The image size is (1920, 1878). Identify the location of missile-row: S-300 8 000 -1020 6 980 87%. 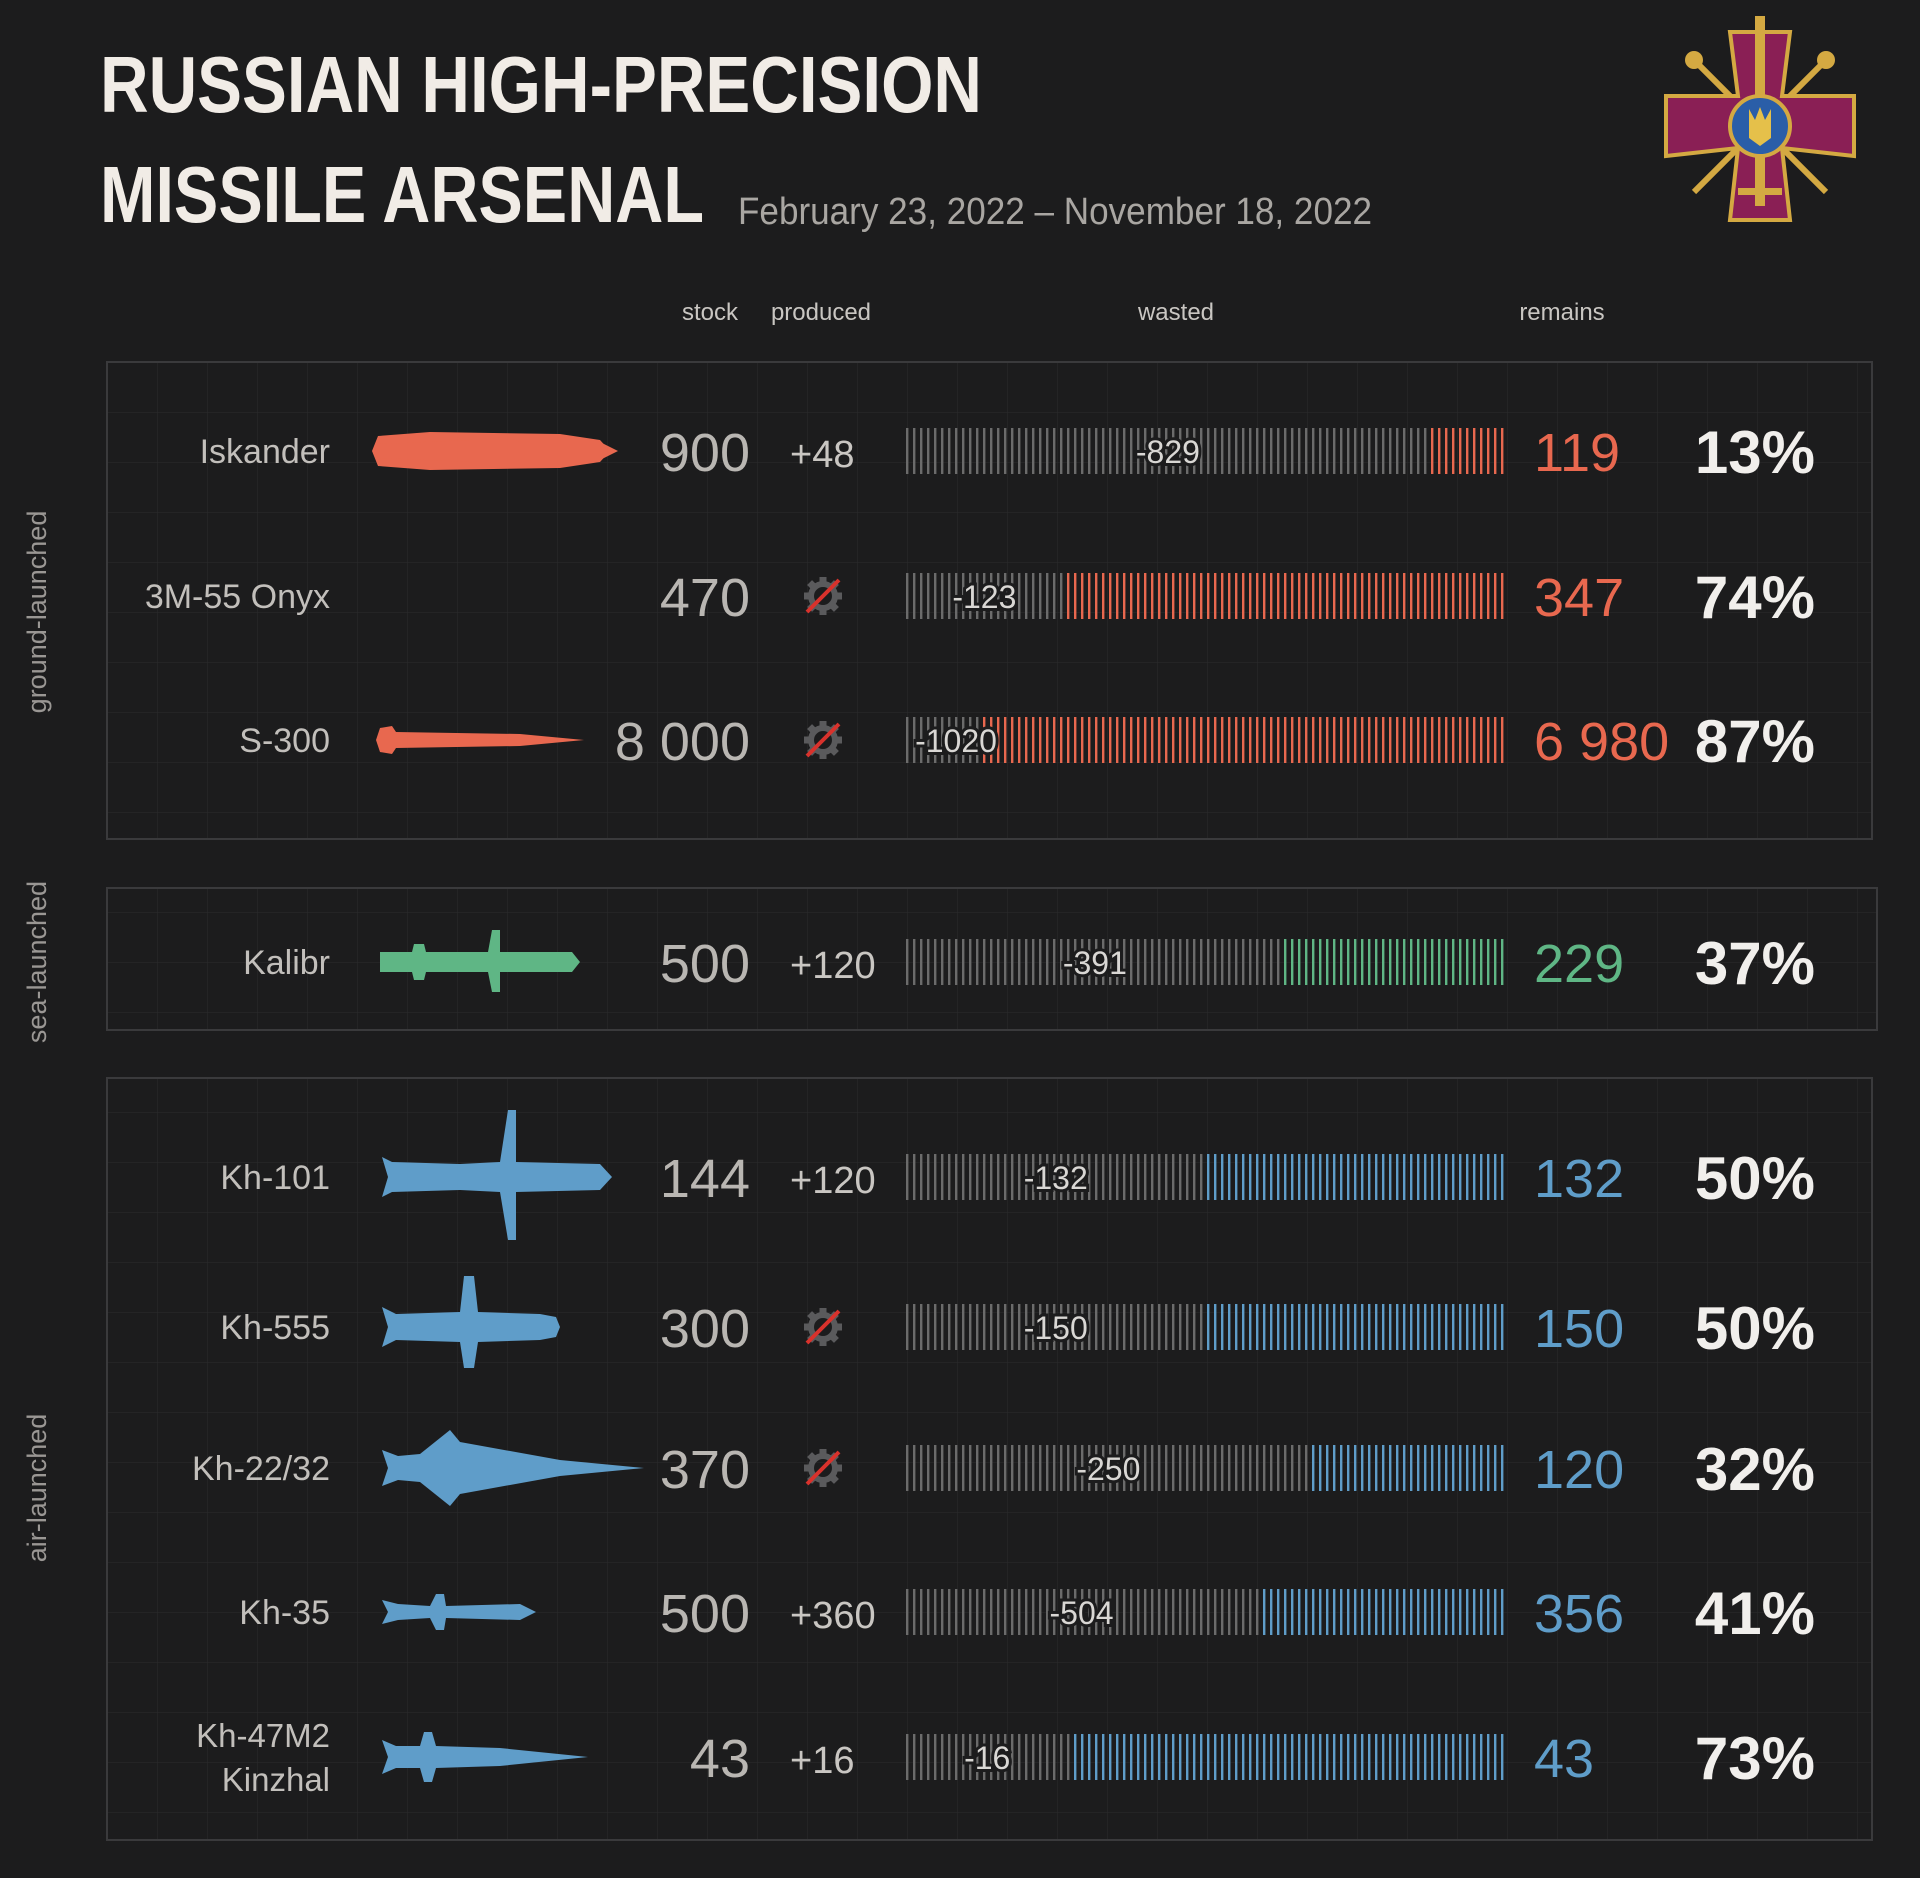
(1027, 741).